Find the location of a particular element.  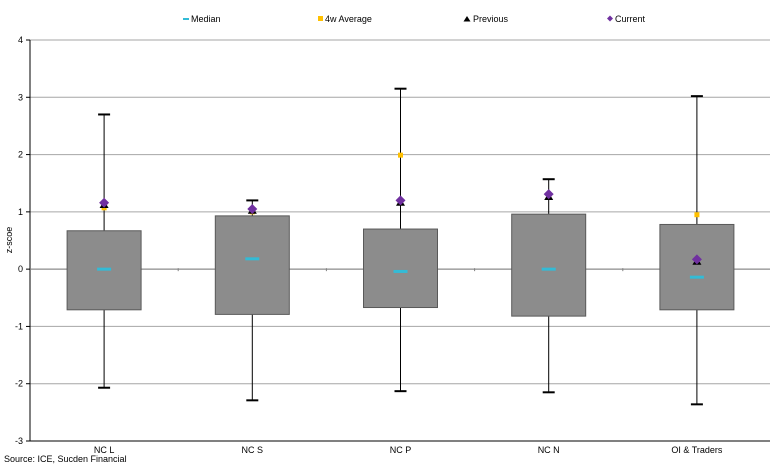

legend-4w-average-marker is located at coordinates (320, 18).